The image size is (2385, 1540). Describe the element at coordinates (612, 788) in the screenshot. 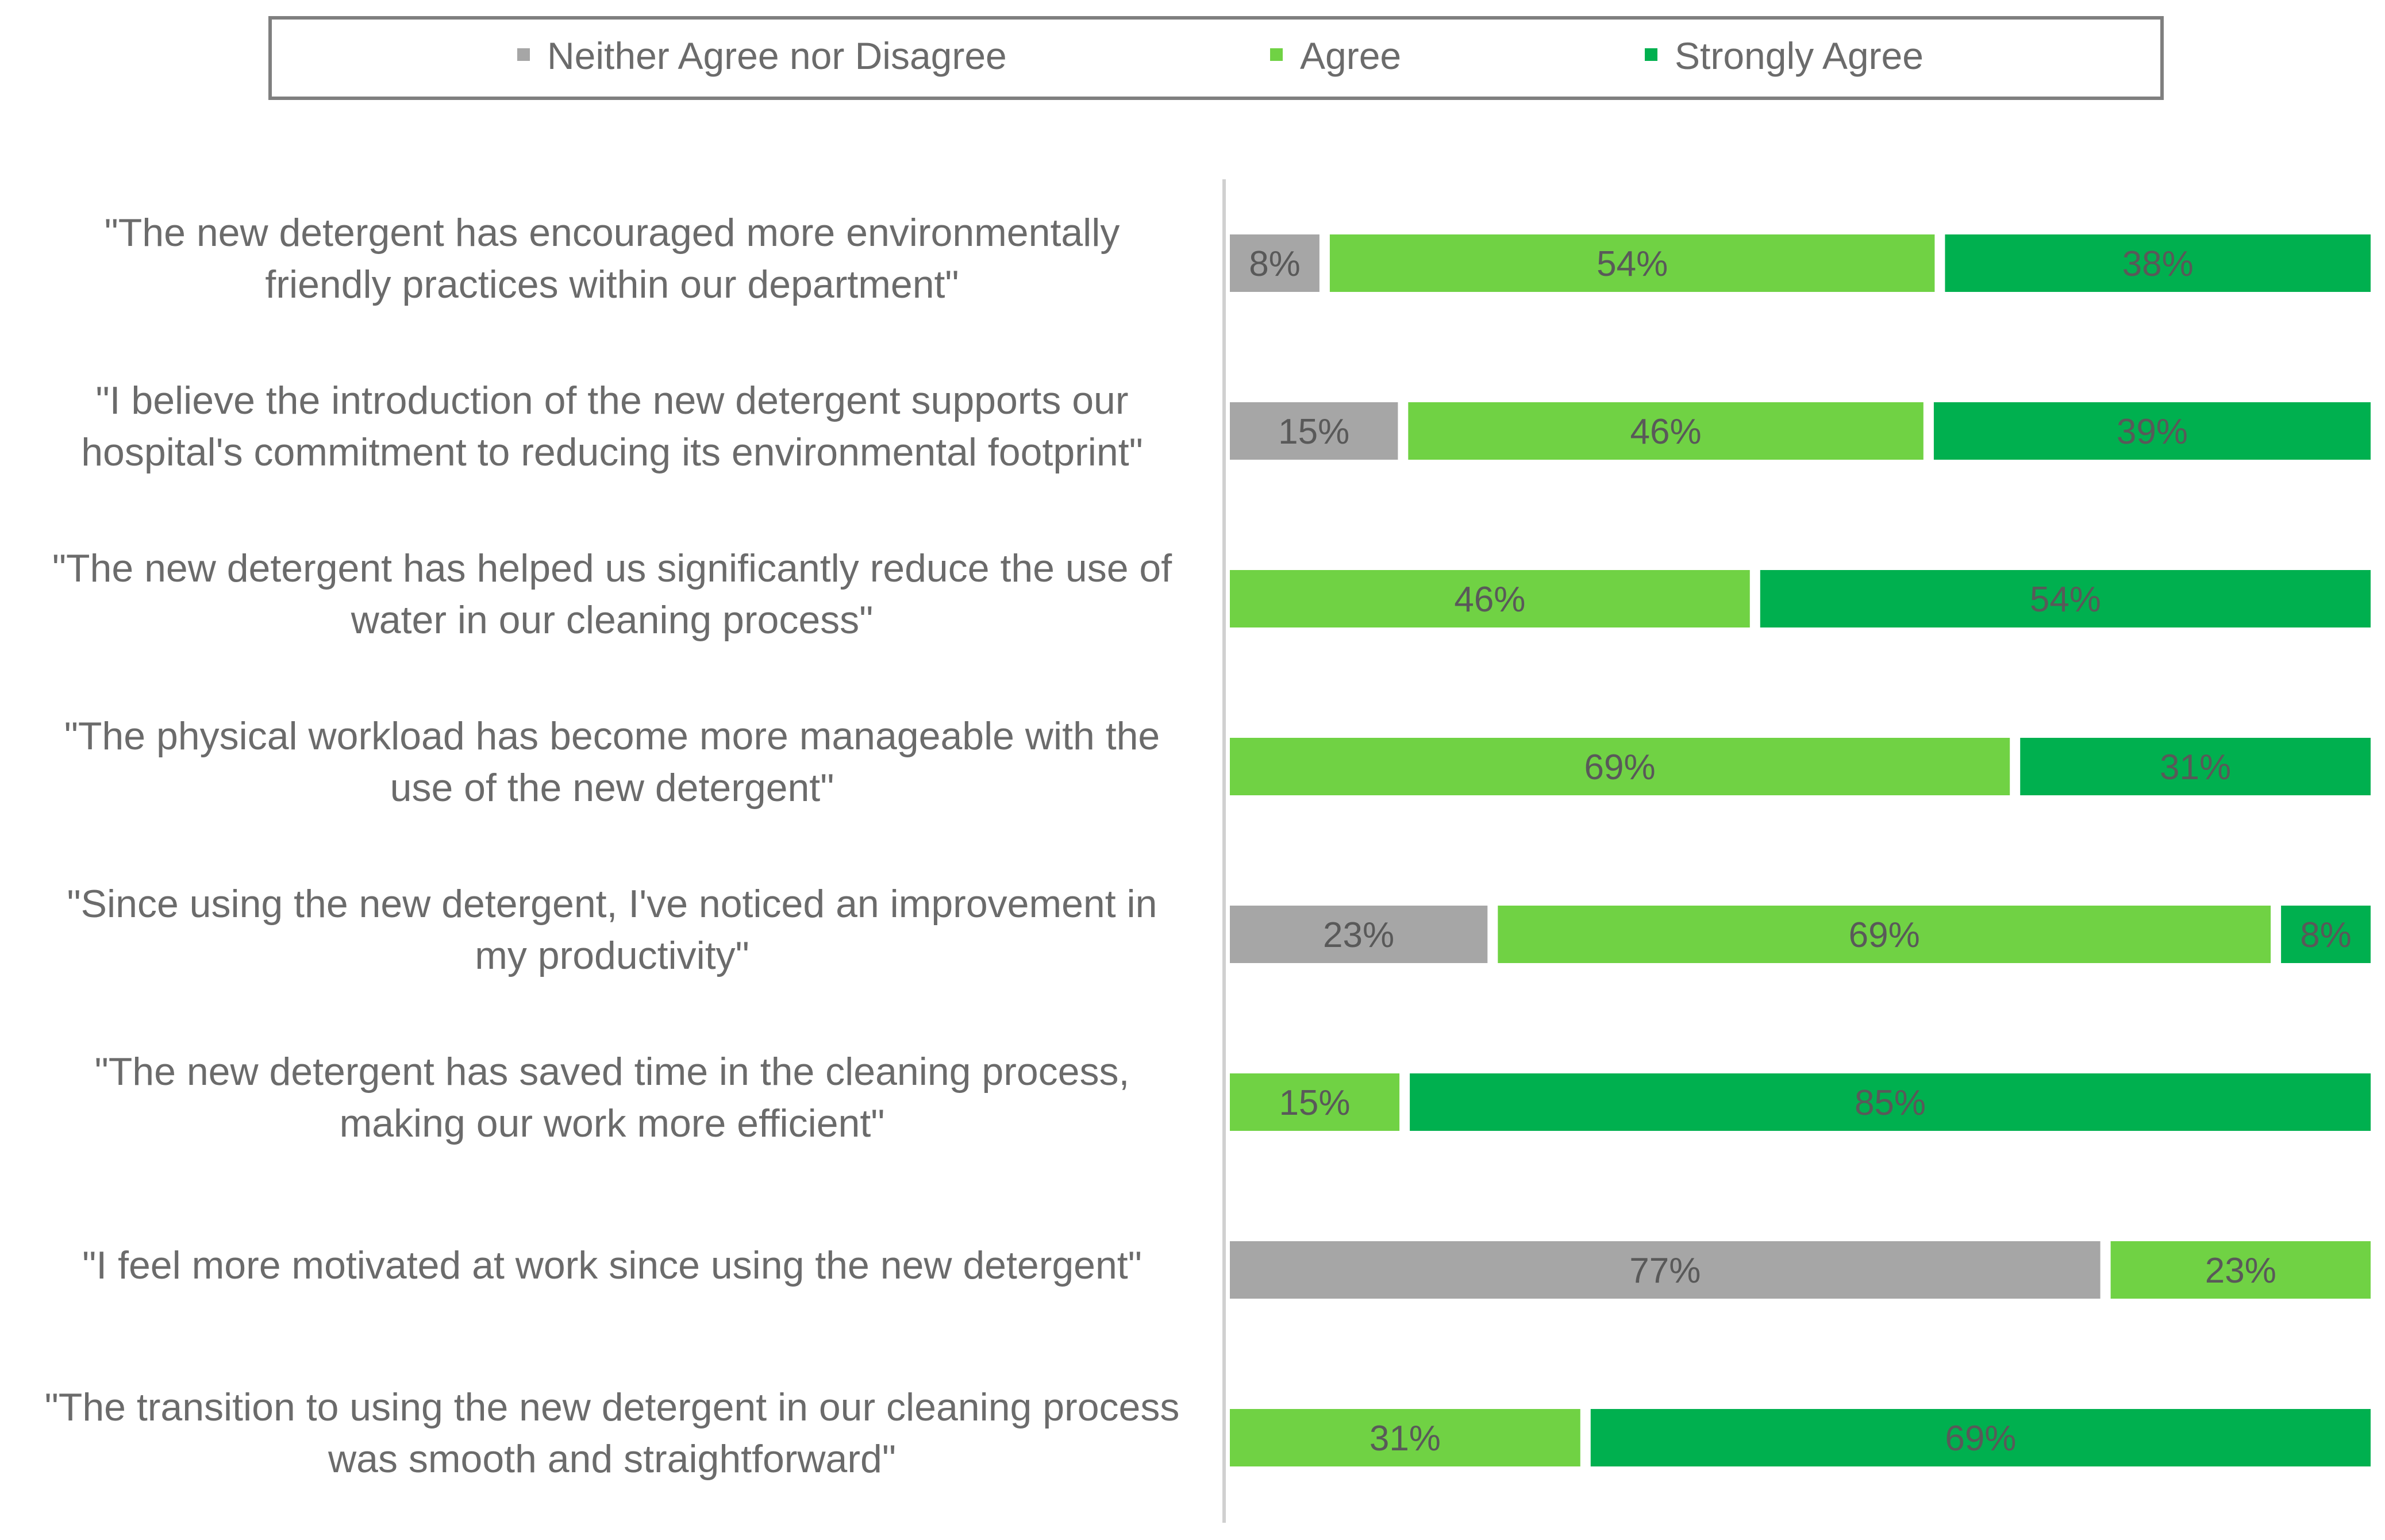

I see `category-label-line: use of the new detergent"` at that location.